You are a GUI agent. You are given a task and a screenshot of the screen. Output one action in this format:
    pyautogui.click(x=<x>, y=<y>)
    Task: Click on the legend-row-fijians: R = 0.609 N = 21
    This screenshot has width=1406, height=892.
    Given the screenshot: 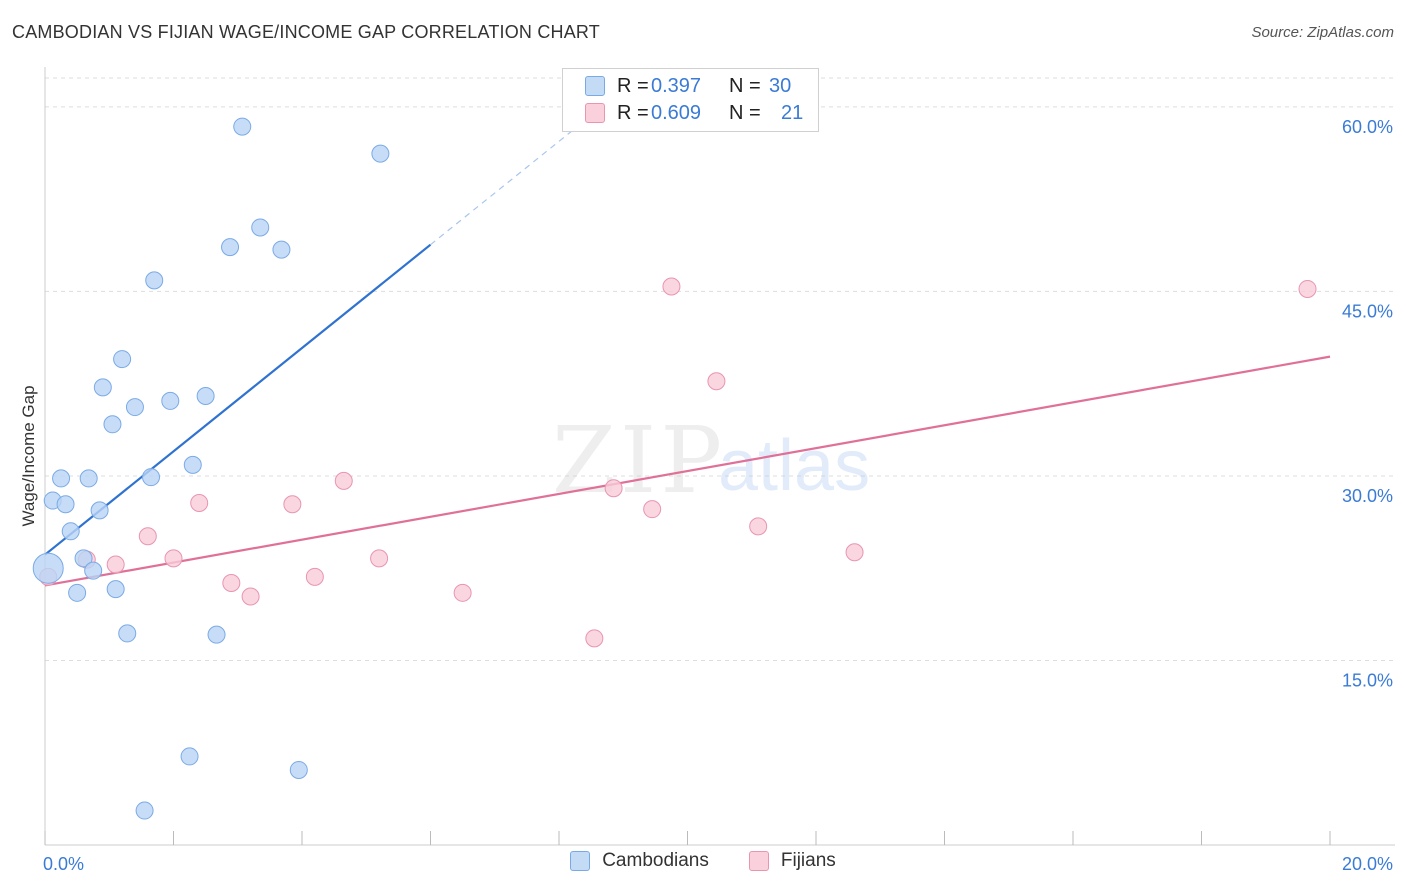 What is the action you would take?
    pyautogui.click(x=694, y=113)
    